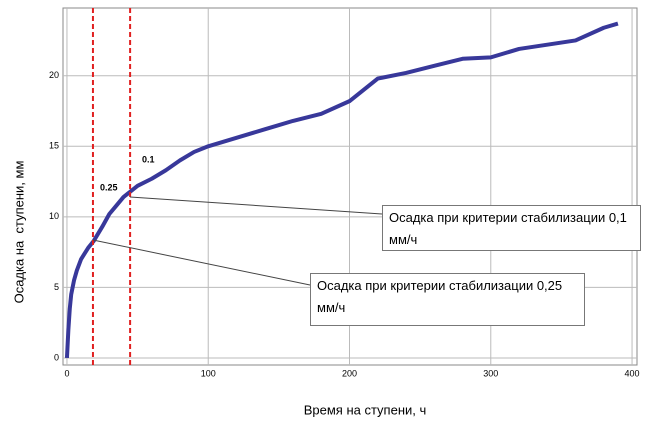 The image size is (670, 421). What do you see at coordinates (349, 373) in the screenshot?
I see `x-tick-label: 200` at bounding box center [349, 373].